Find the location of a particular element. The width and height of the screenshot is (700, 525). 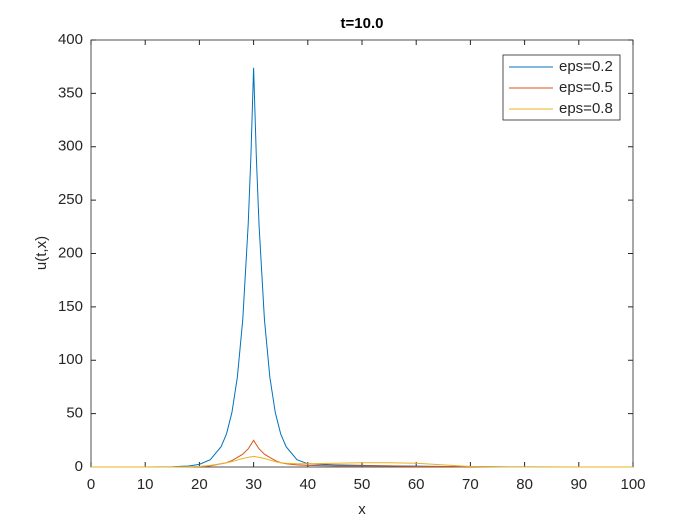

y-tick-label: 300 is located at coordinates (70, 146).